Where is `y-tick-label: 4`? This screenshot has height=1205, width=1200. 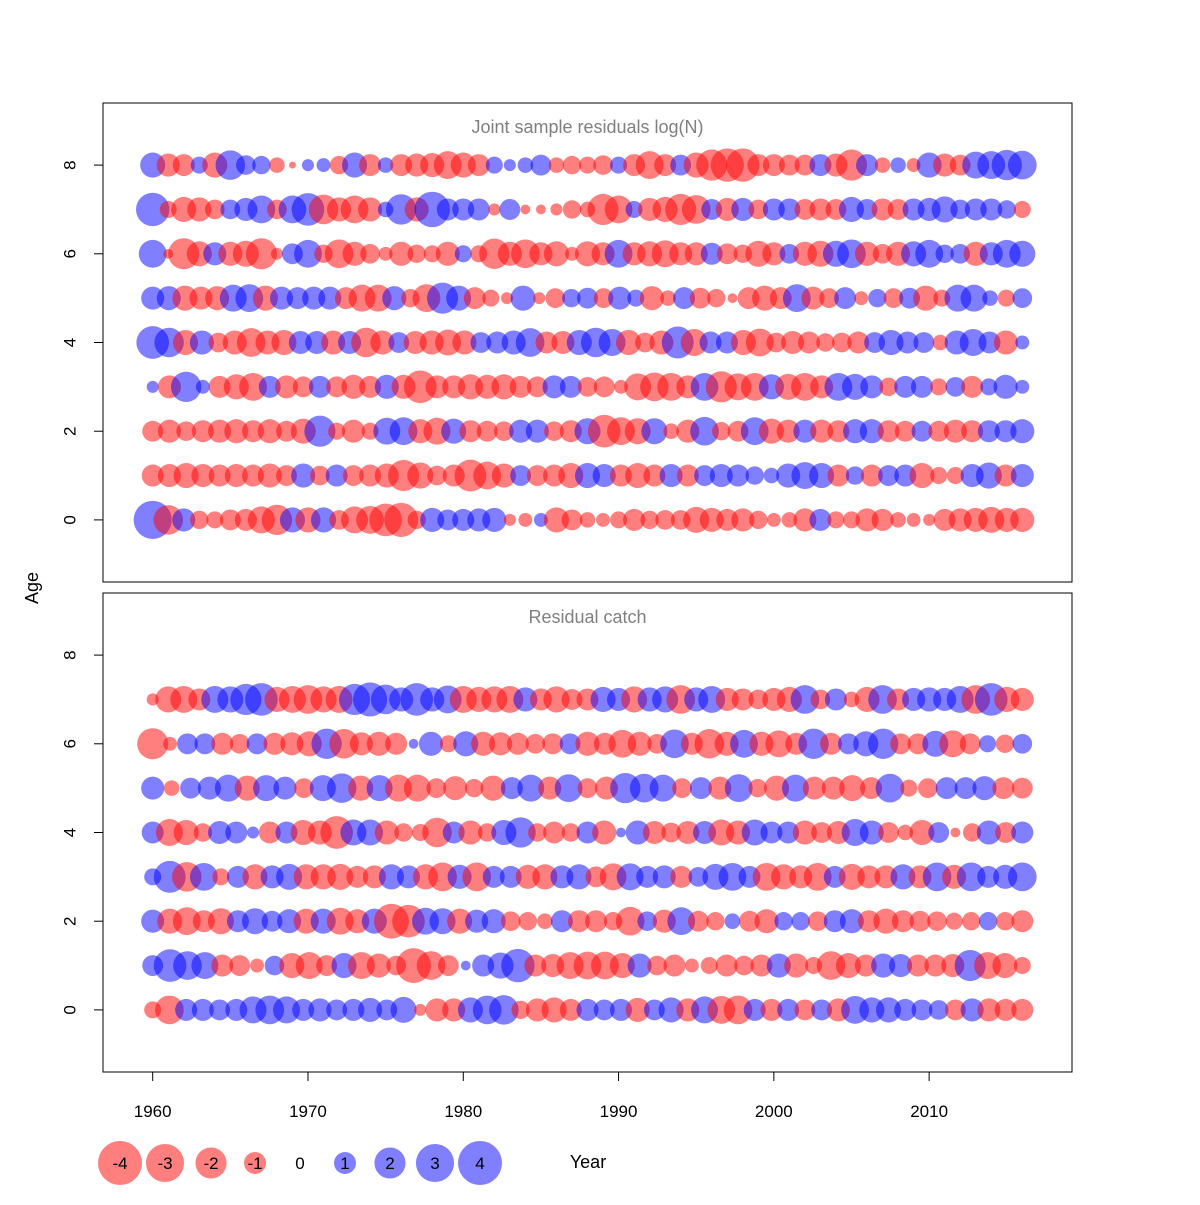 y-tick-label: 4 is located at coordinates (69, 342).